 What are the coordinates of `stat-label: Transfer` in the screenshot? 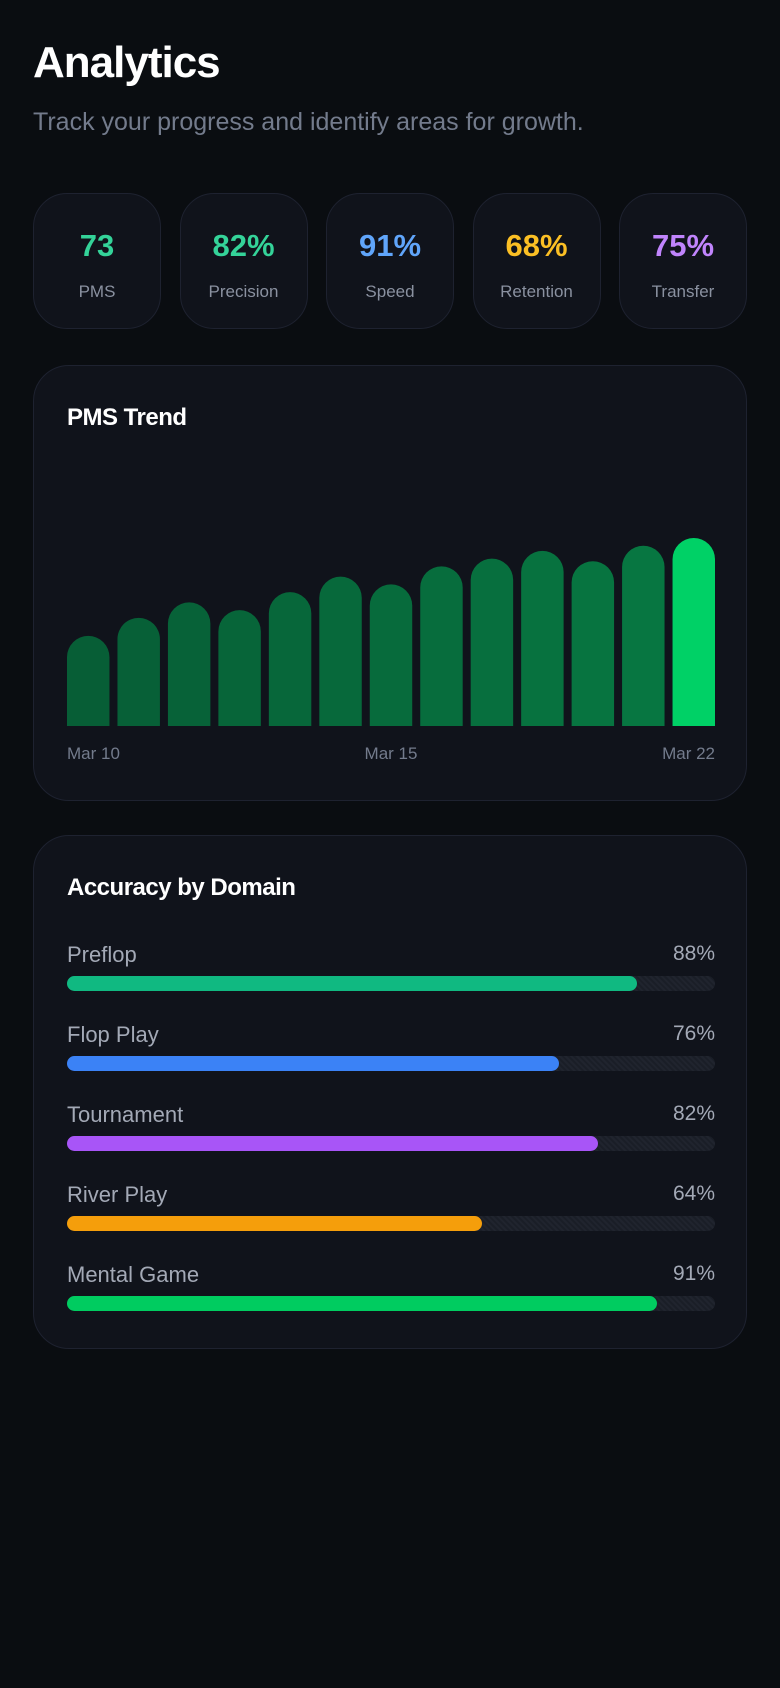 It's located at (683, 291).